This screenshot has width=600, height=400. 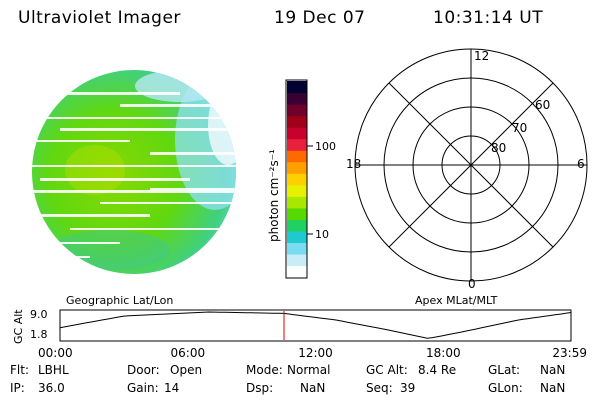 What do you see at coordinates (134, 175) in the screenshot?
I see `image-scanline-gaps` at bounding box center [134, 175].